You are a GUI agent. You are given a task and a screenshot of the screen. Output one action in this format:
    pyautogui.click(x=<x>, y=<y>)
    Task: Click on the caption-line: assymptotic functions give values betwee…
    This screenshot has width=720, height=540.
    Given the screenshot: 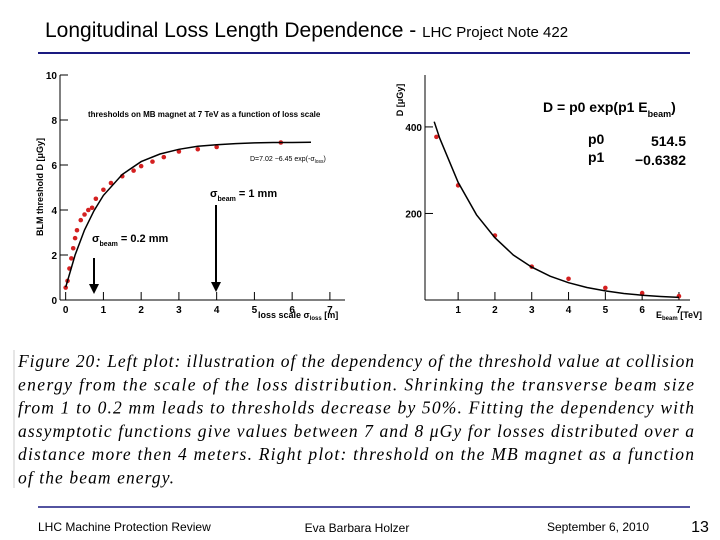 What is the action you would take?
    pyautogui.click(x=356, y=431)
    